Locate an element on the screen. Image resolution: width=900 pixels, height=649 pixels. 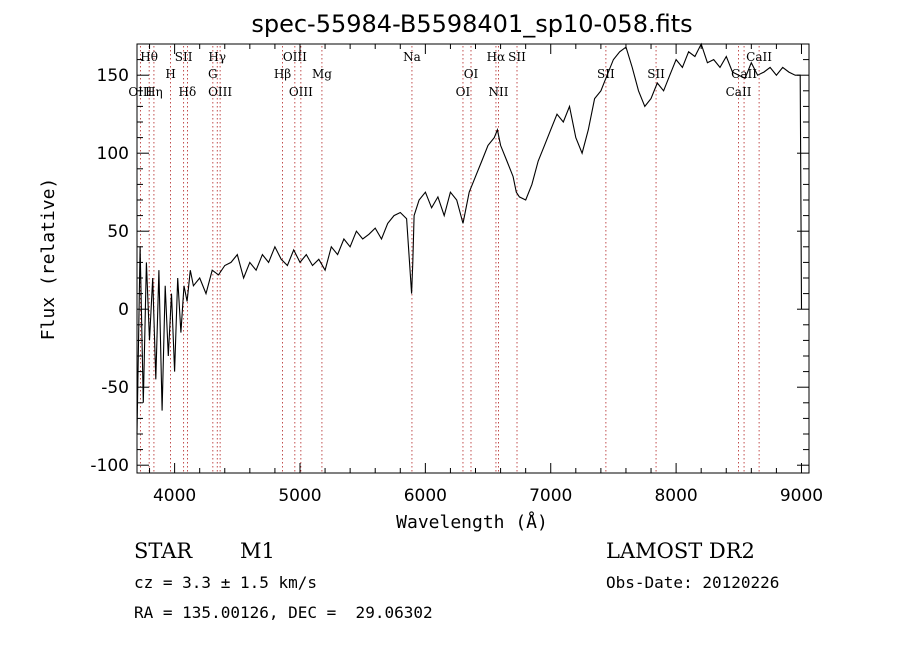
y-tick-label: -100 is located at coordinates (109, 466).